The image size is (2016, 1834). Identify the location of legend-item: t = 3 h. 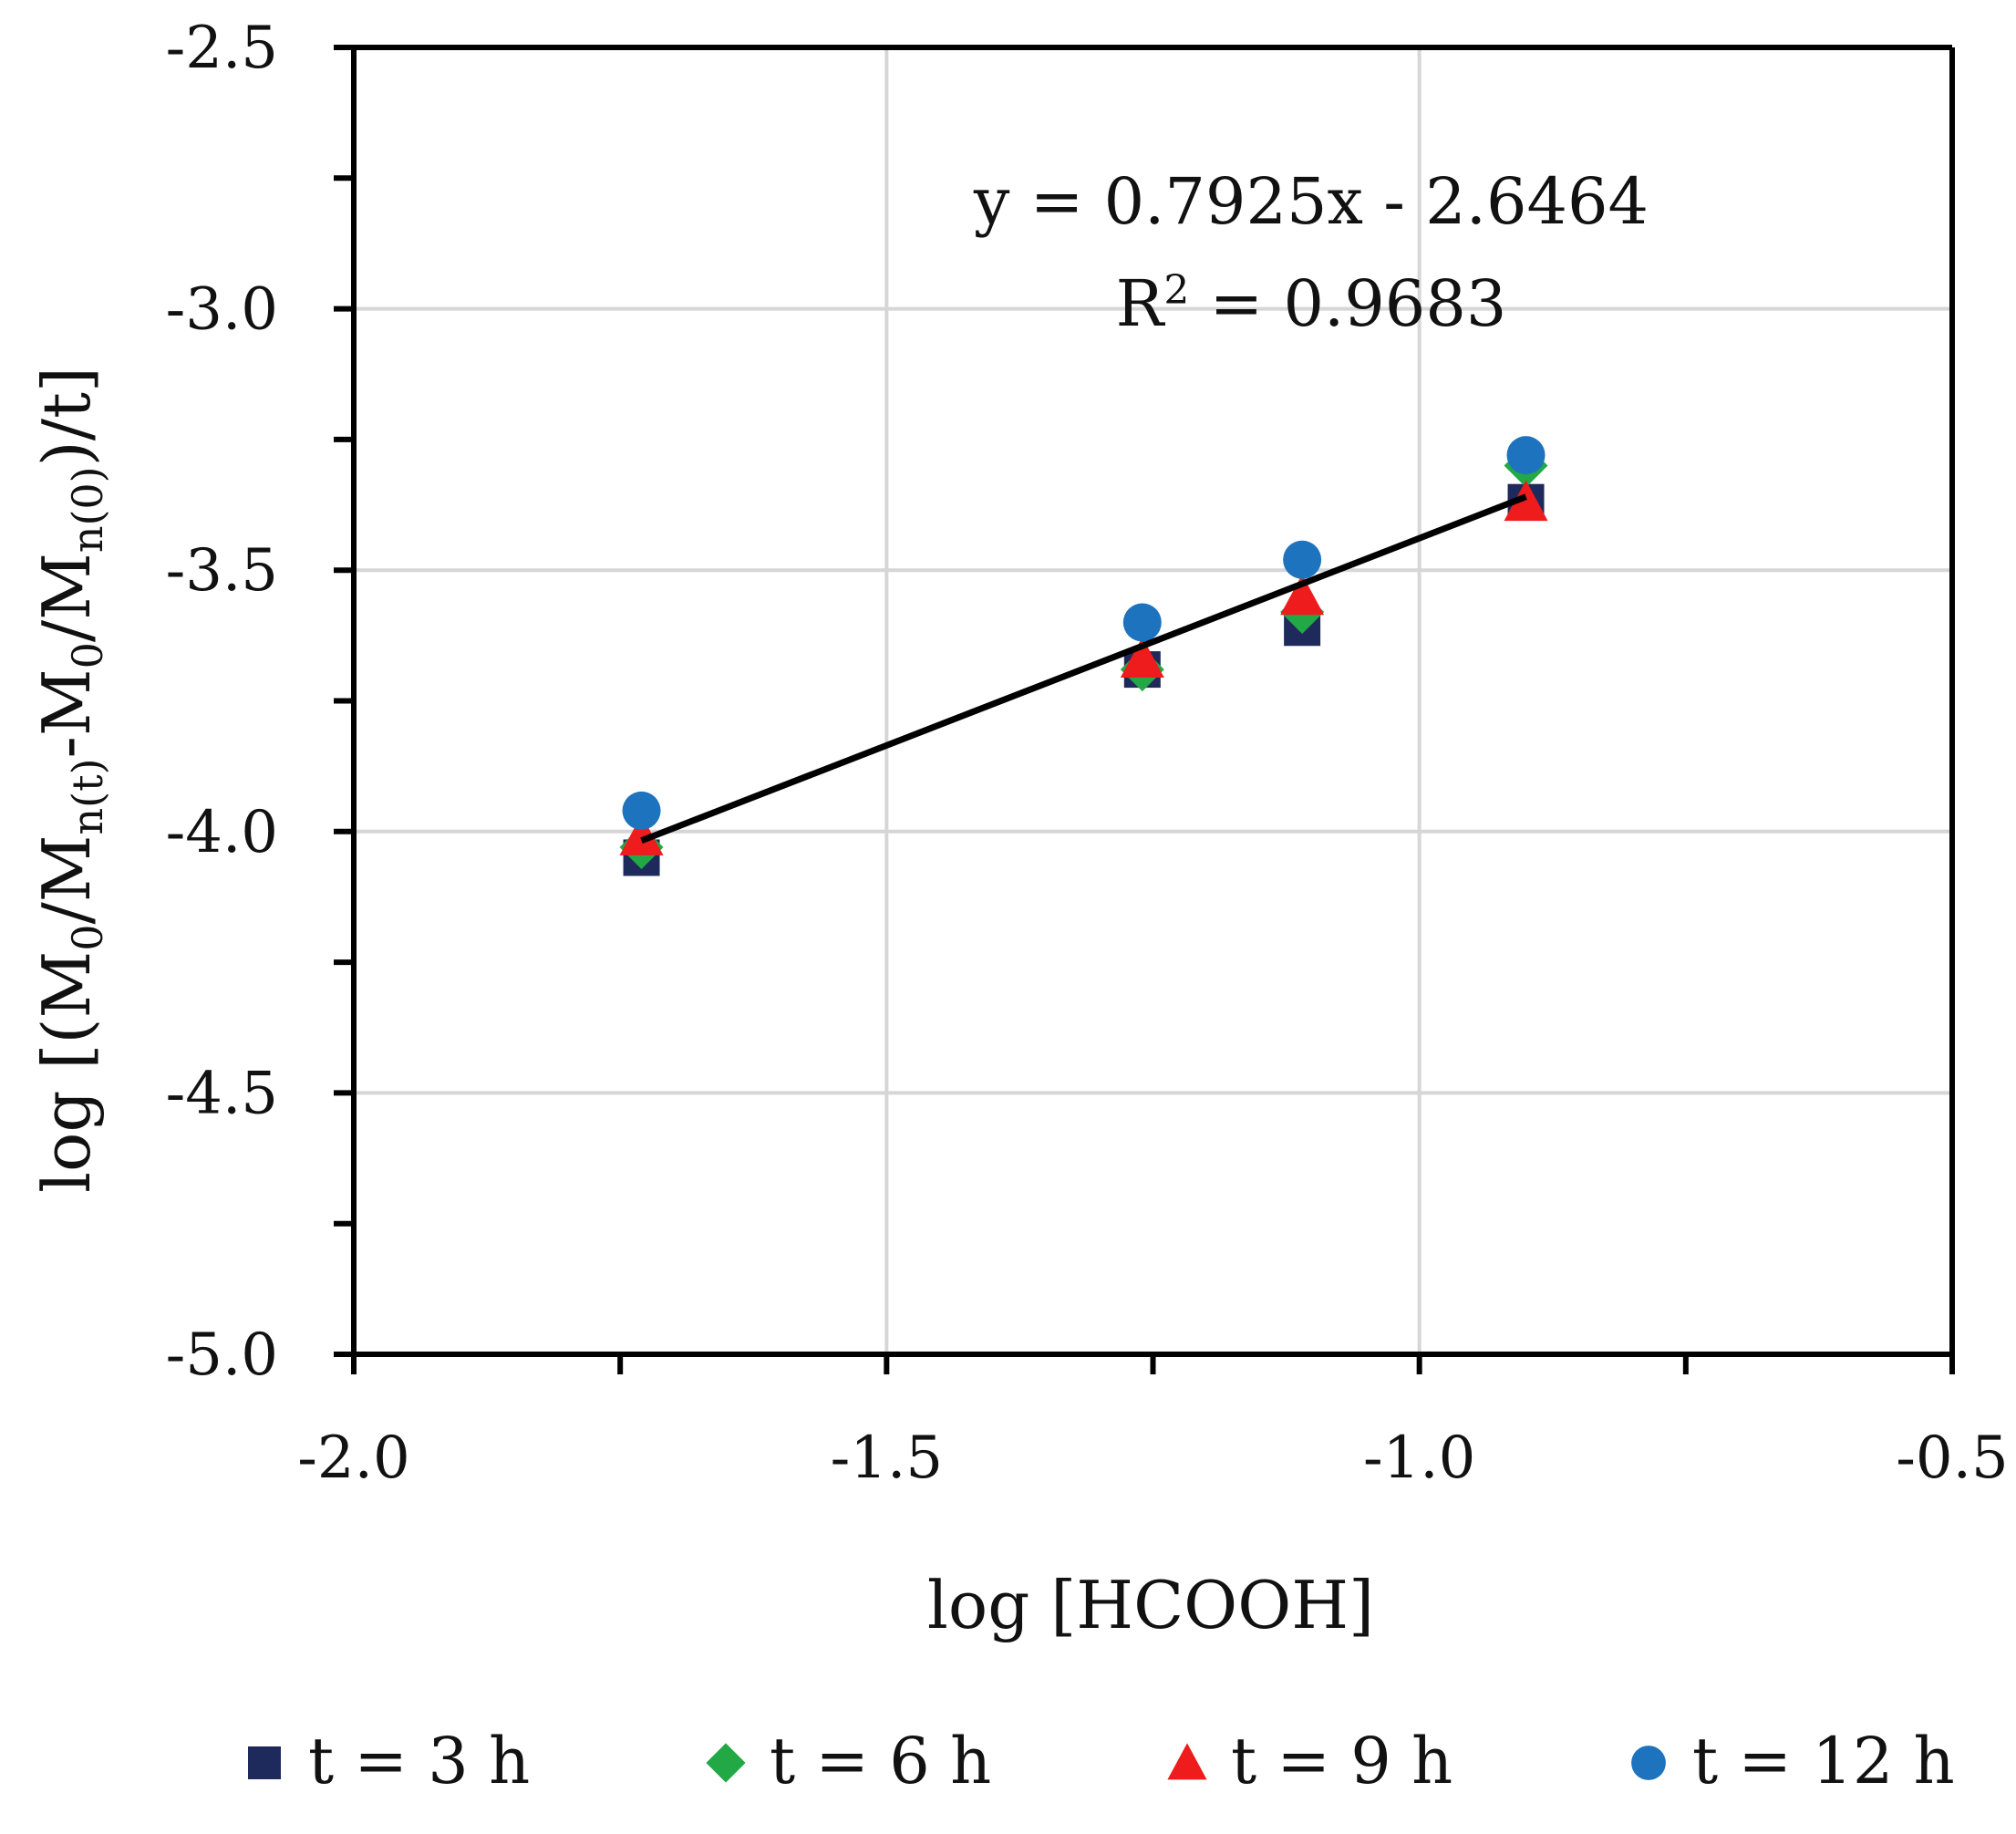
(389, 1761).